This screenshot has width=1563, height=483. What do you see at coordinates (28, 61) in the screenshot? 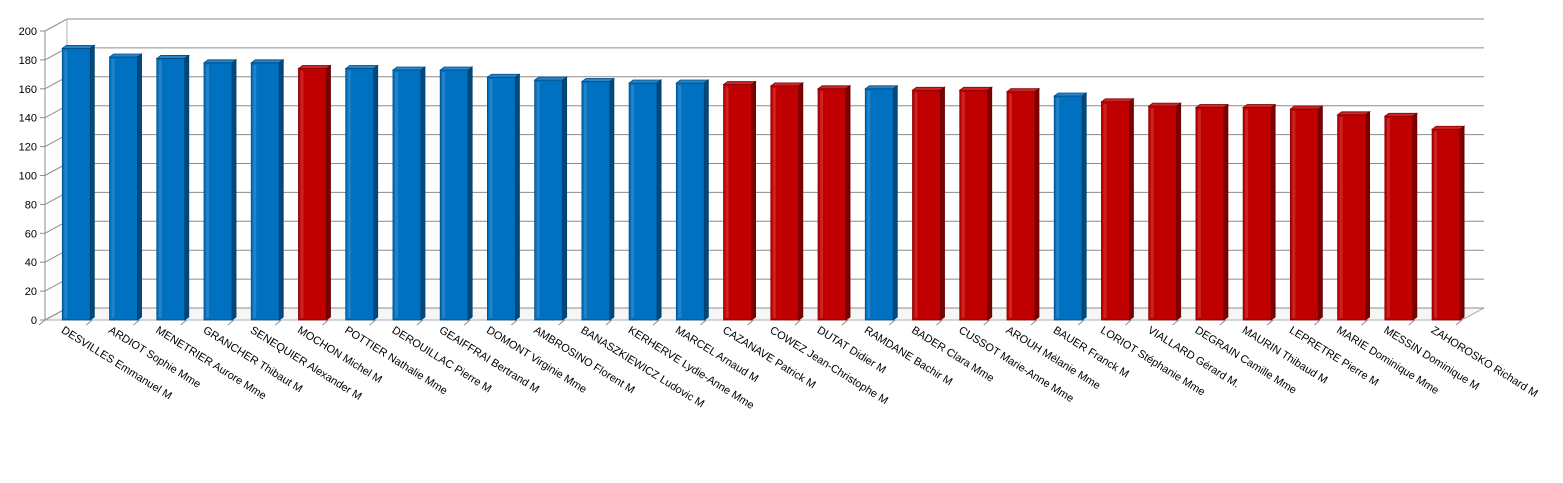
I see `y-tick-label: 180` at bounding box center [28, 61].